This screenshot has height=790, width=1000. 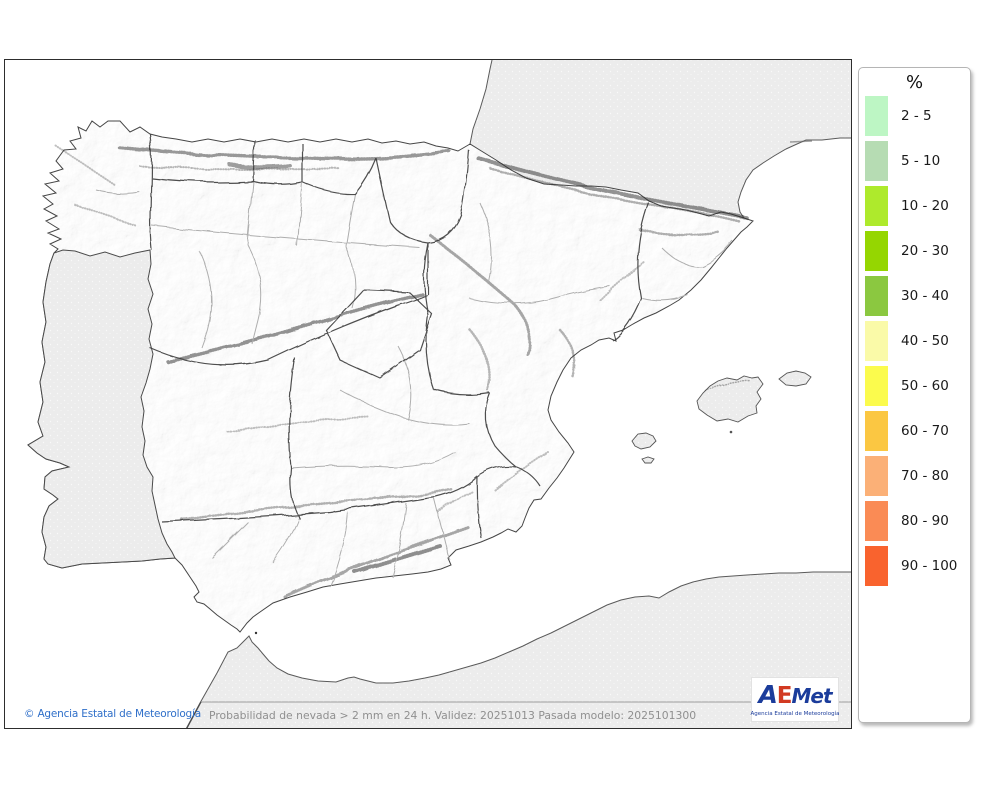 What do you see at coordinates (925, 431) in the screenshot?
I see `legend-label: 60 - 70` at bounding box center [925, 431].